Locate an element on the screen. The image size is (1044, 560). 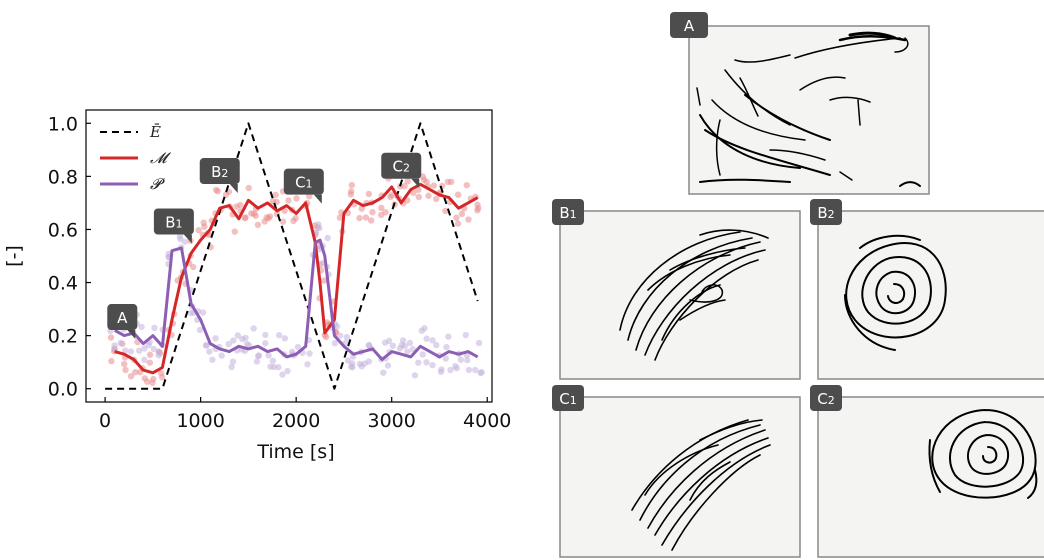
legend-label: 𝓟 is located at coordinates (157, 184).